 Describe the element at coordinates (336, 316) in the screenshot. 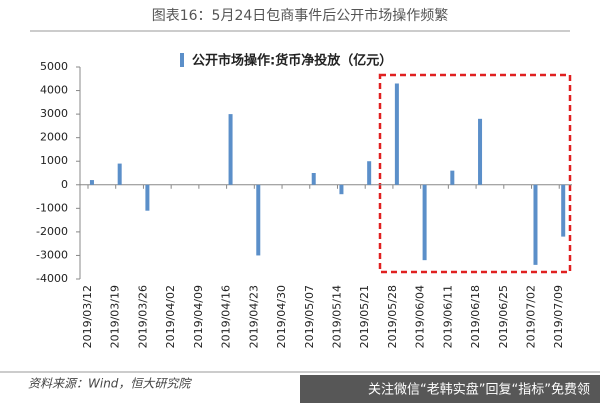

I see `x-tick-label: 2019/05/14` at that location.